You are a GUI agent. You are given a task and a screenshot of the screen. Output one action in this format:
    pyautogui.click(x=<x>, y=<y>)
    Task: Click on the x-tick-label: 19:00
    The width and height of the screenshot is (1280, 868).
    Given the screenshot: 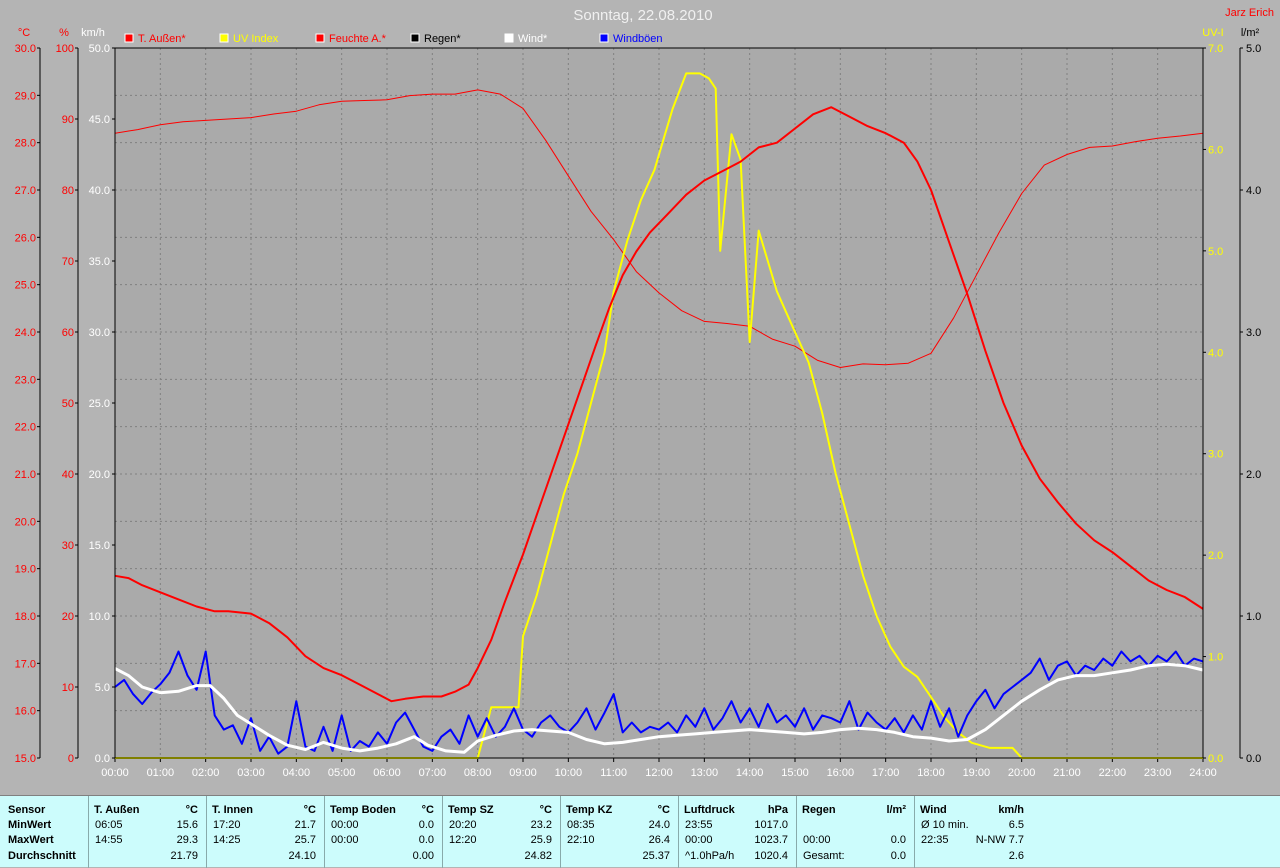 What is the action you would take?
    pyautogui.click(x=977, y=773)
    